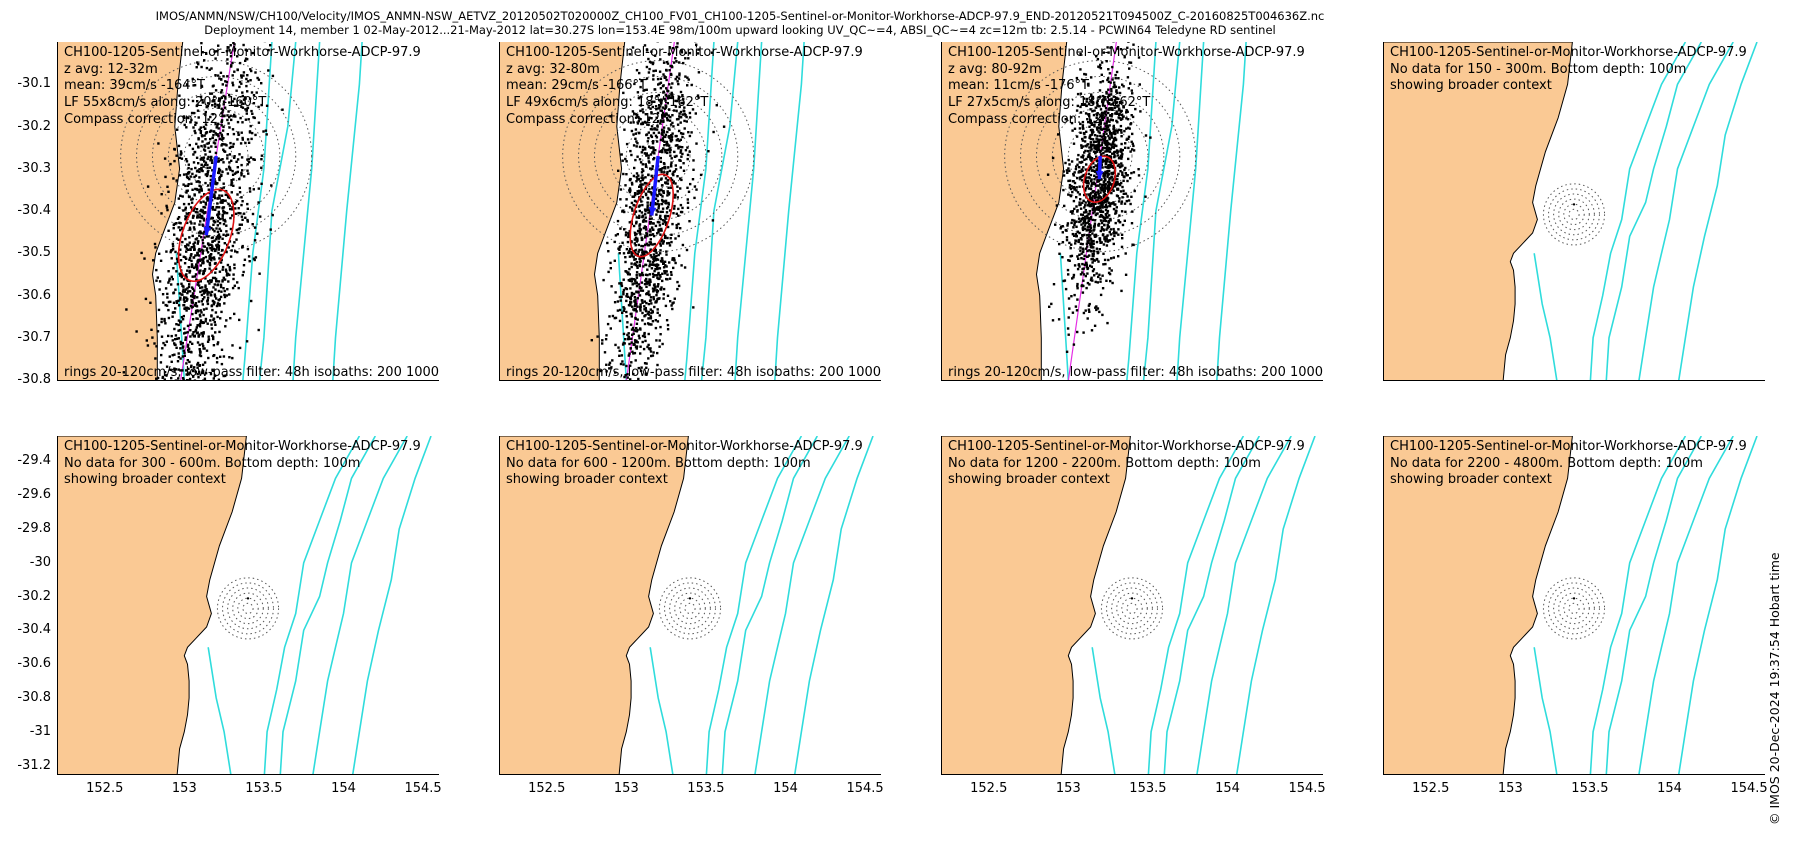 Image resolution: width=1800 pixels, height=850 pixels. I want to click on chart-svg, so click(210, 211).